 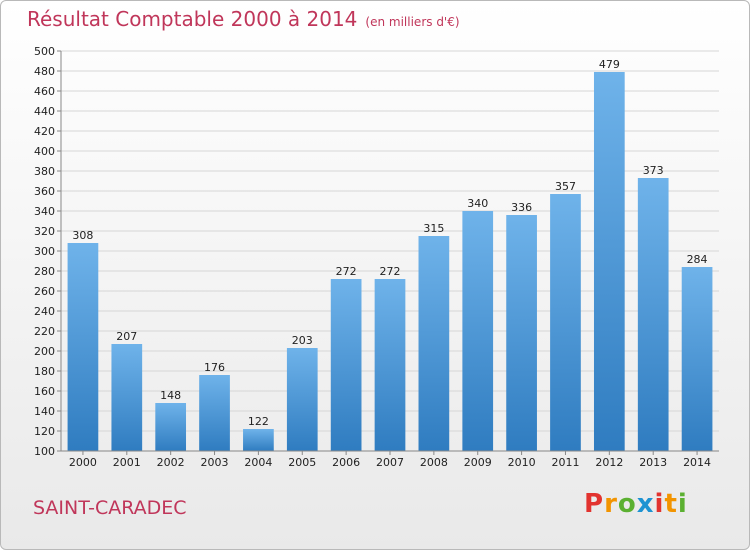 What do you see at coordinates (302, 340) in the screenshot?
I see `data-label-2005: 203` at bounding box center [302, 340].